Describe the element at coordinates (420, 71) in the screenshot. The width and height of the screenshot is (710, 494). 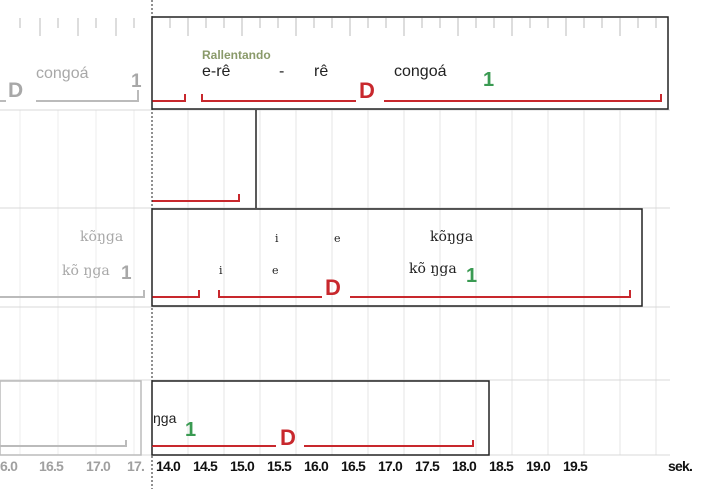
I see `row1-right-word: congoá` at that location.